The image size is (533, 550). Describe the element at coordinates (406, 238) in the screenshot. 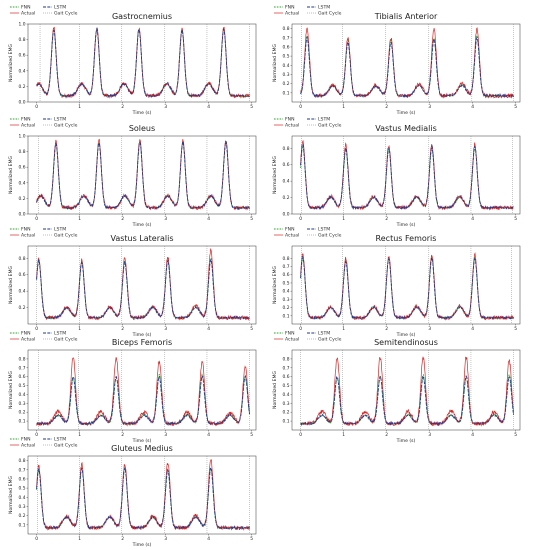

I see `panel-title: Rectus Femoris` at that location.